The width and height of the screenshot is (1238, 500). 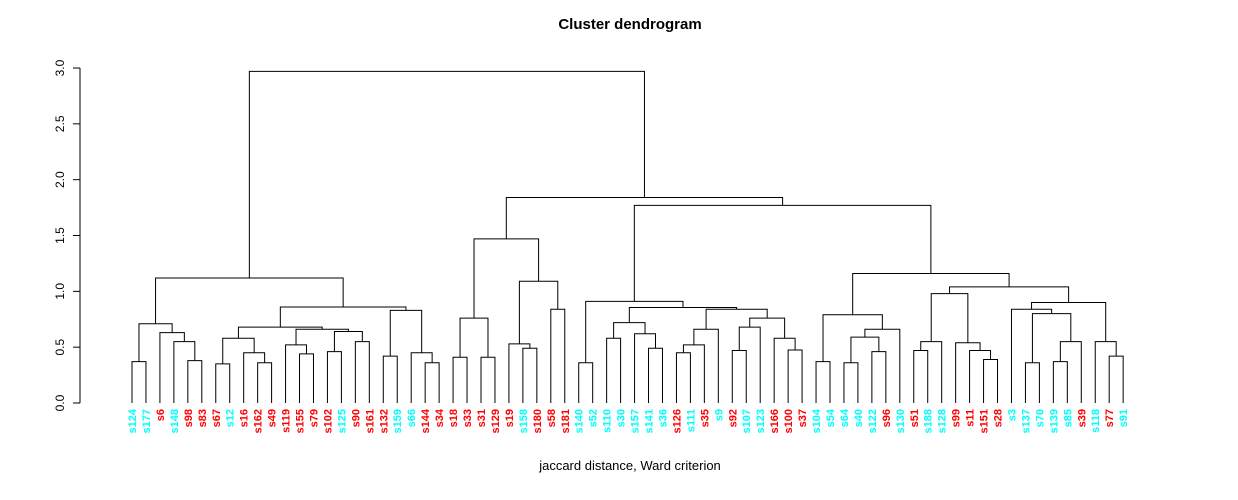 What do you see at coordinates (630, 24) in the screenshot?
I see `chart-title: Cluster dendrogram` at bounding box center [630, 24].